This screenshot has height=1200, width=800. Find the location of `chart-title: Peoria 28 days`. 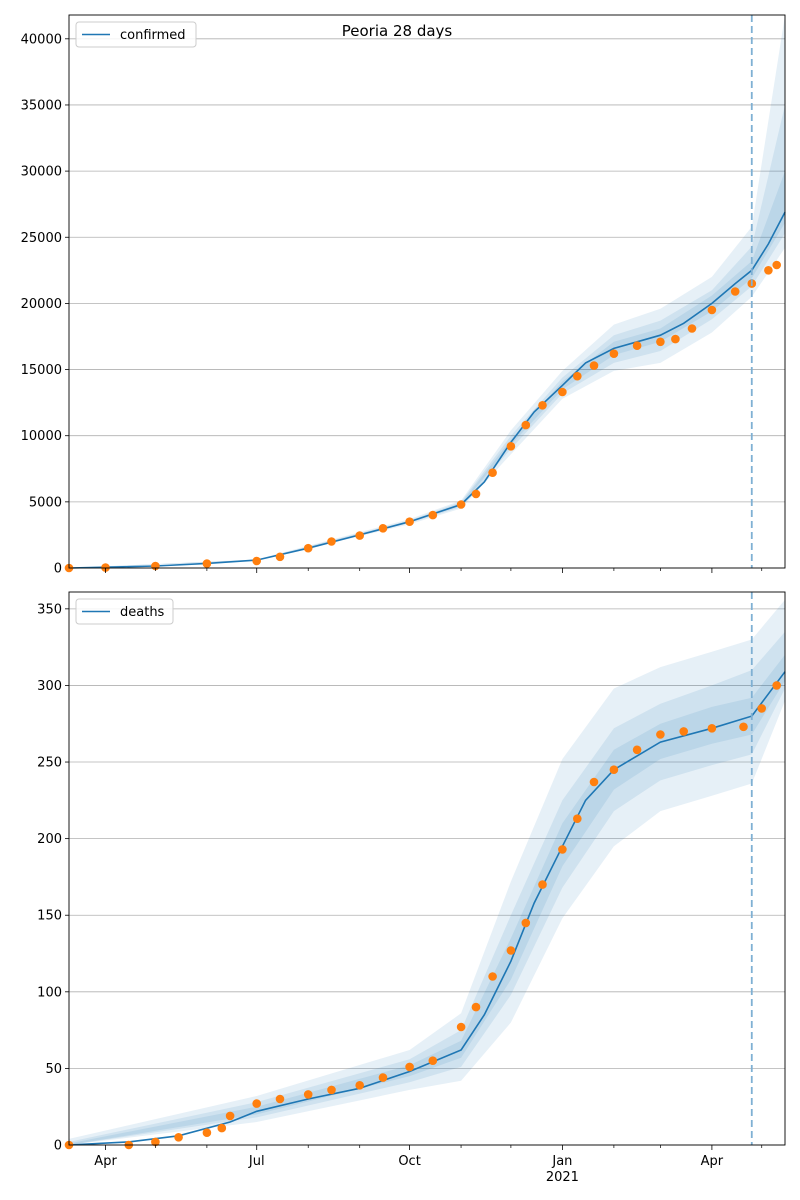

chart-title: Peoria 28 days is located at coordinates (397, 31).